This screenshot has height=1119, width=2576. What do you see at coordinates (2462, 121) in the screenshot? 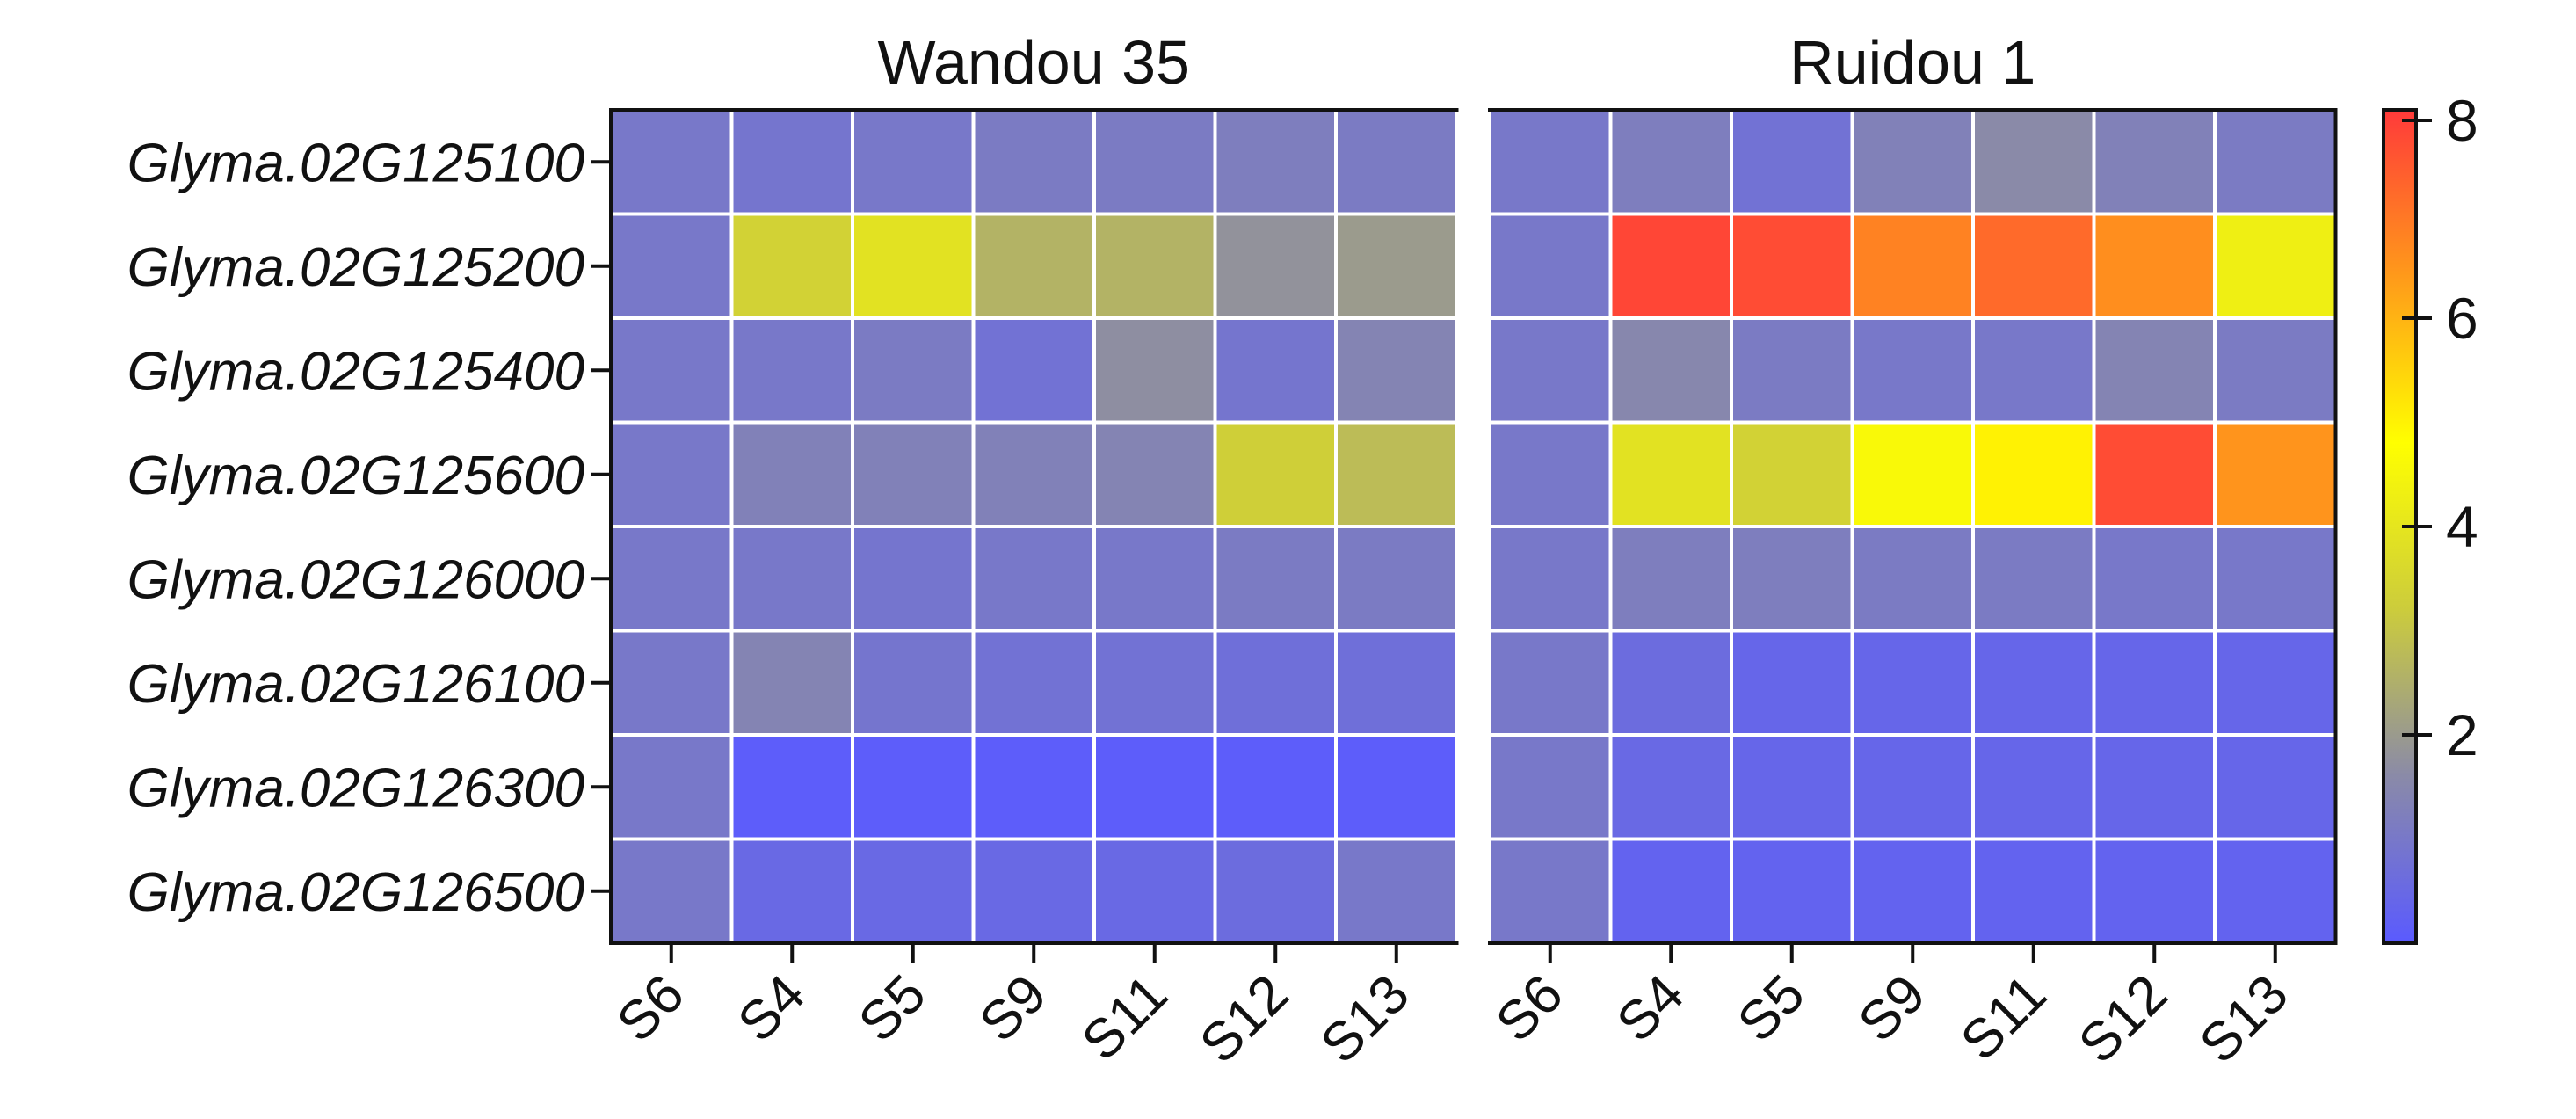
I see `colorbar-tick-label: 8` at bounding box center [2462, 121].